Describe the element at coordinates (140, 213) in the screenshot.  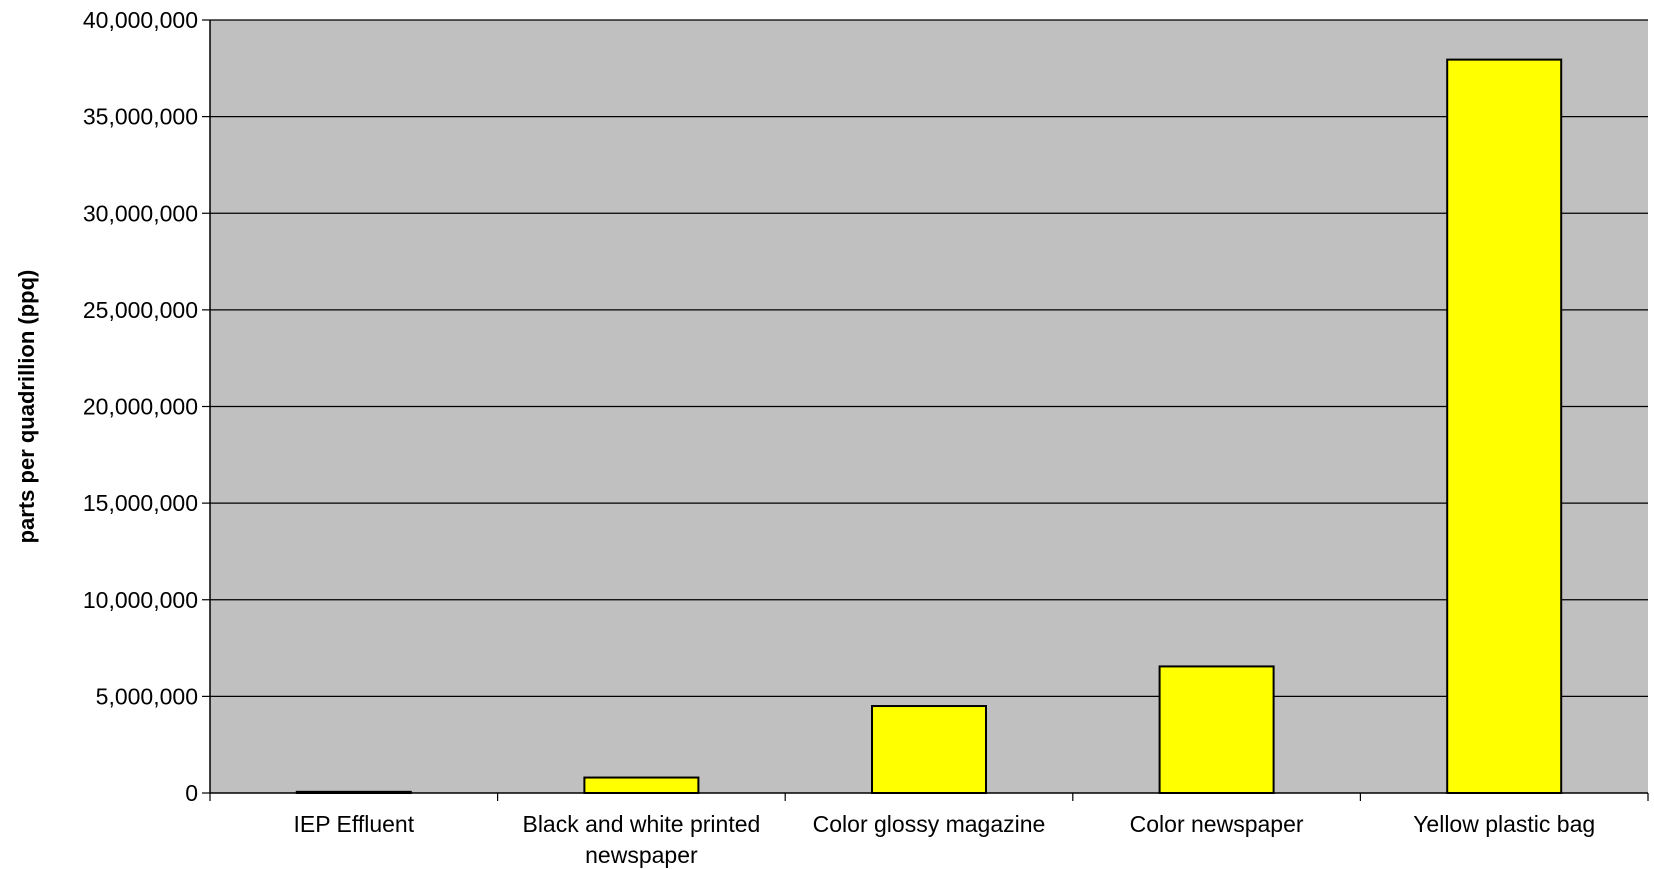
I see `y-tick-label: 30,000,000` at that location.